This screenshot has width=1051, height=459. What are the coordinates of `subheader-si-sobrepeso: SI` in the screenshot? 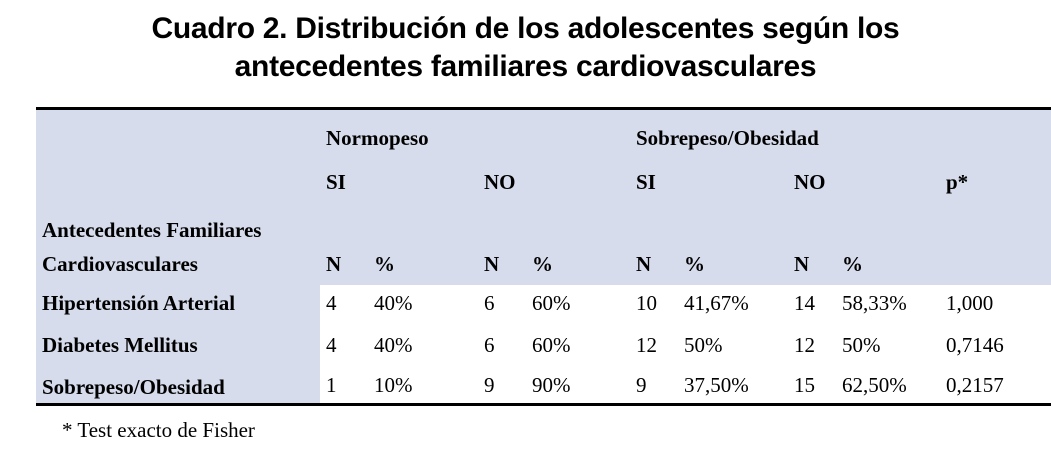 It's located at (646, 182).